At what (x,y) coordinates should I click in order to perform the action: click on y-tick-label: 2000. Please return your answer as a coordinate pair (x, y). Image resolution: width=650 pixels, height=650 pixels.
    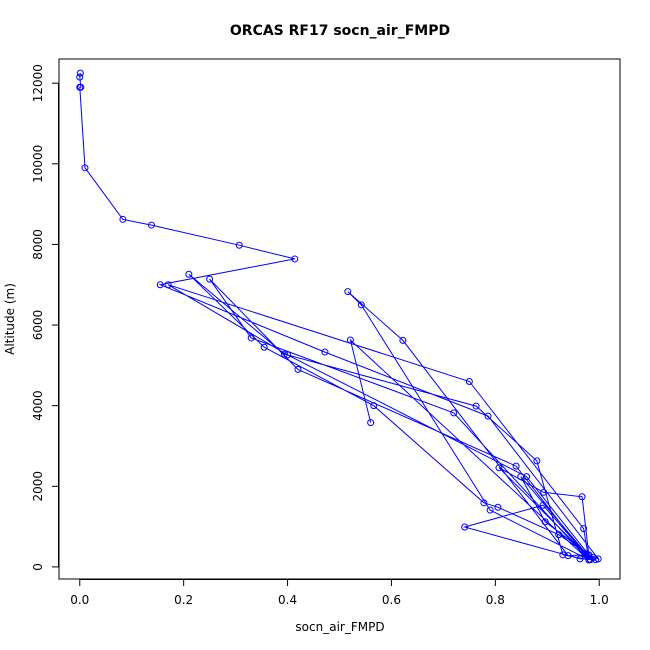
    Looking at the image, I should click on (38, 486).